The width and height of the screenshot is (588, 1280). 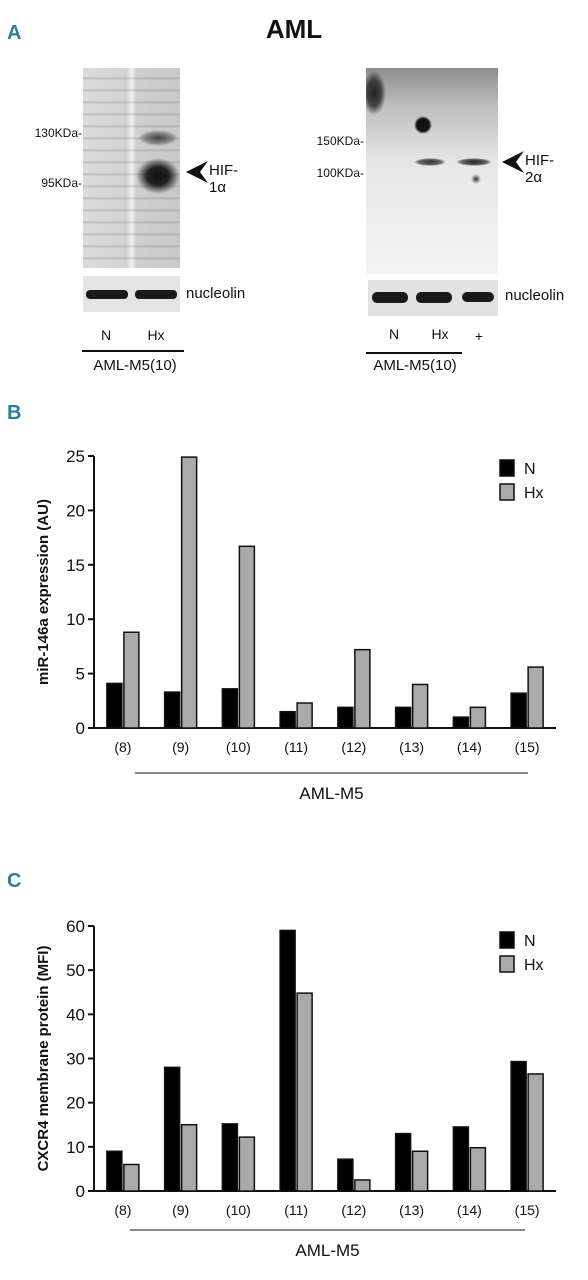 I want to click on y-tick-label: 15, so click(x=75, y=565).